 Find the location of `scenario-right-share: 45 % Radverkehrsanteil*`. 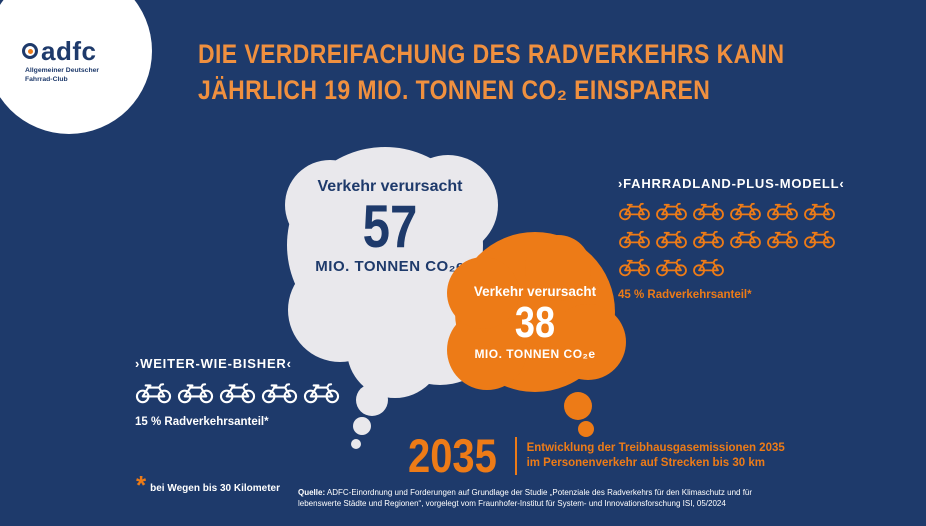

scenario-right-share: 45 % Radverkehrsanteil* is located at coordinates (685, 295).